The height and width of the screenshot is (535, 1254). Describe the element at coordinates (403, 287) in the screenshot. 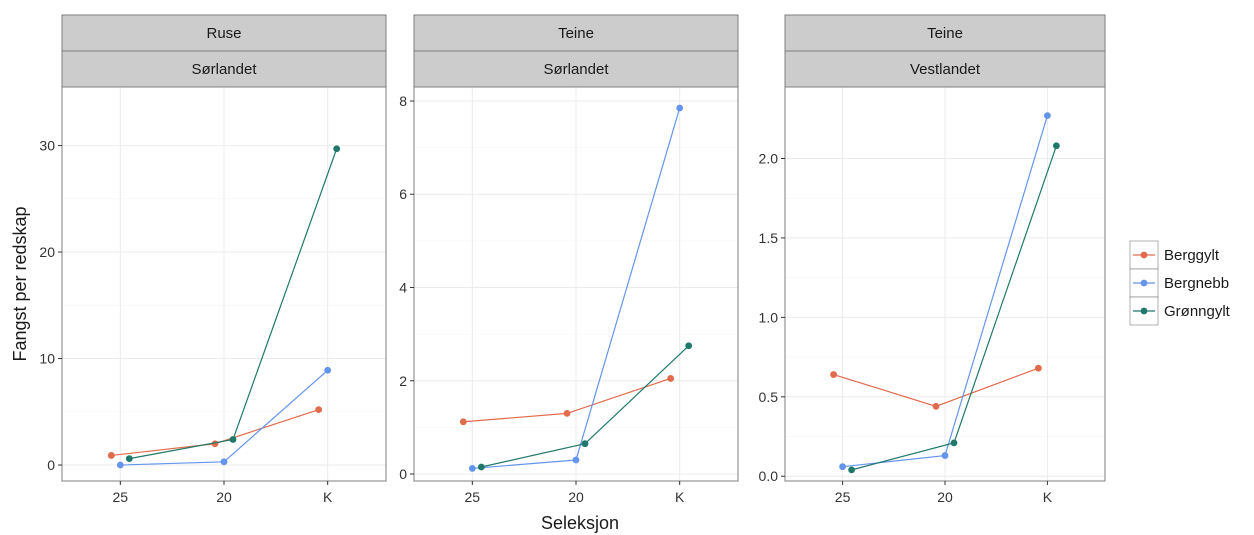

I see `y-tick-label: 4` at that location.